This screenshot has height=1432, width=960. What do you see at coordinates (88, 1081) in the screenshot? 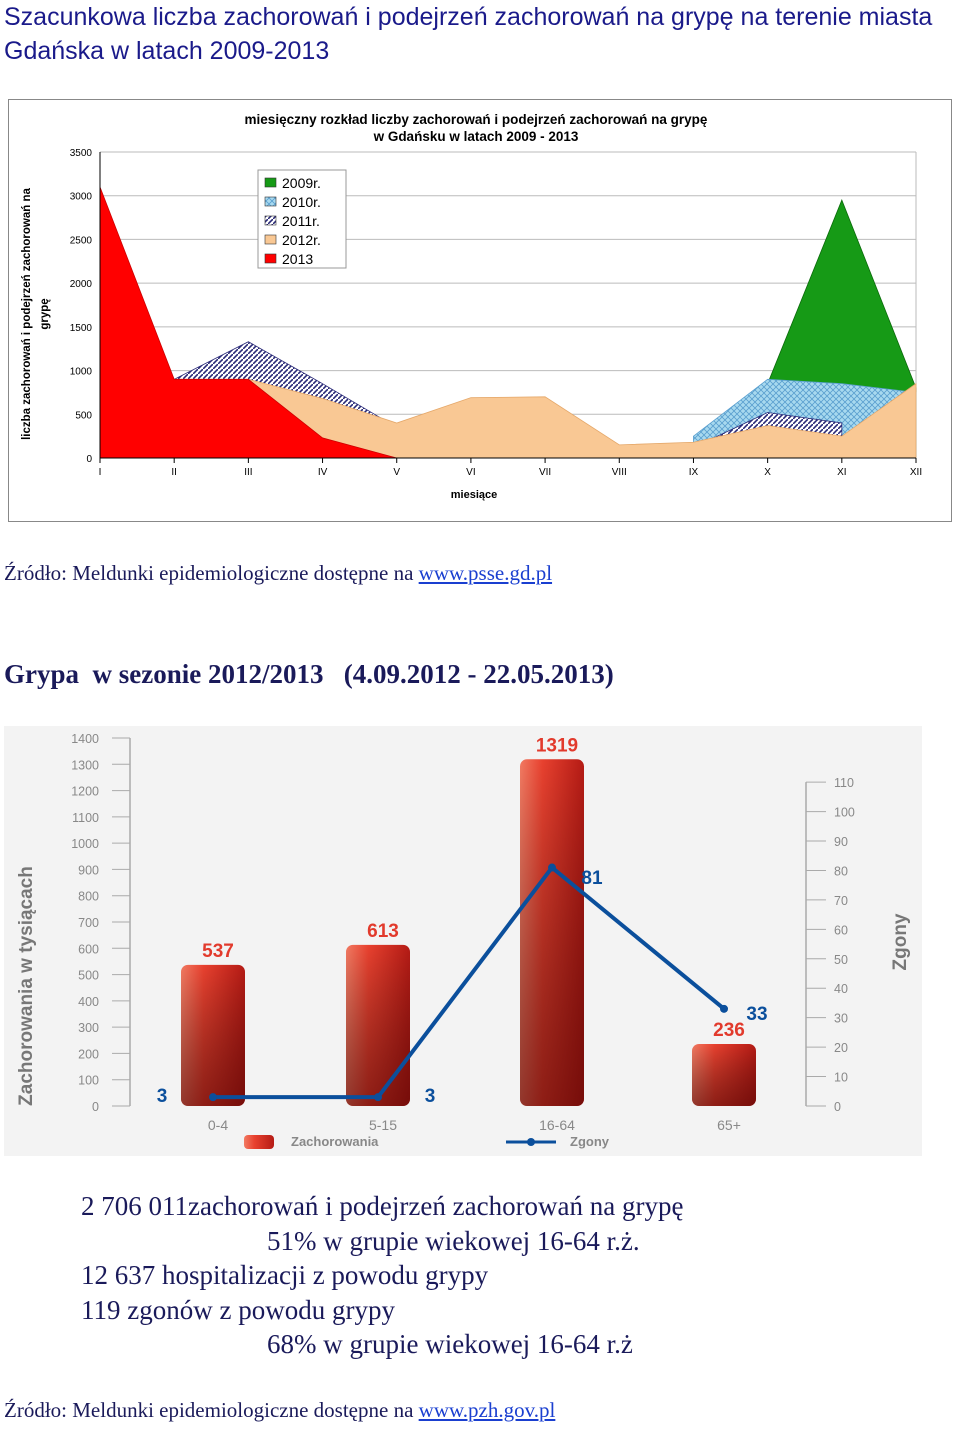
I see `y-tick-label: 100` at bounding box center [88, 1081].